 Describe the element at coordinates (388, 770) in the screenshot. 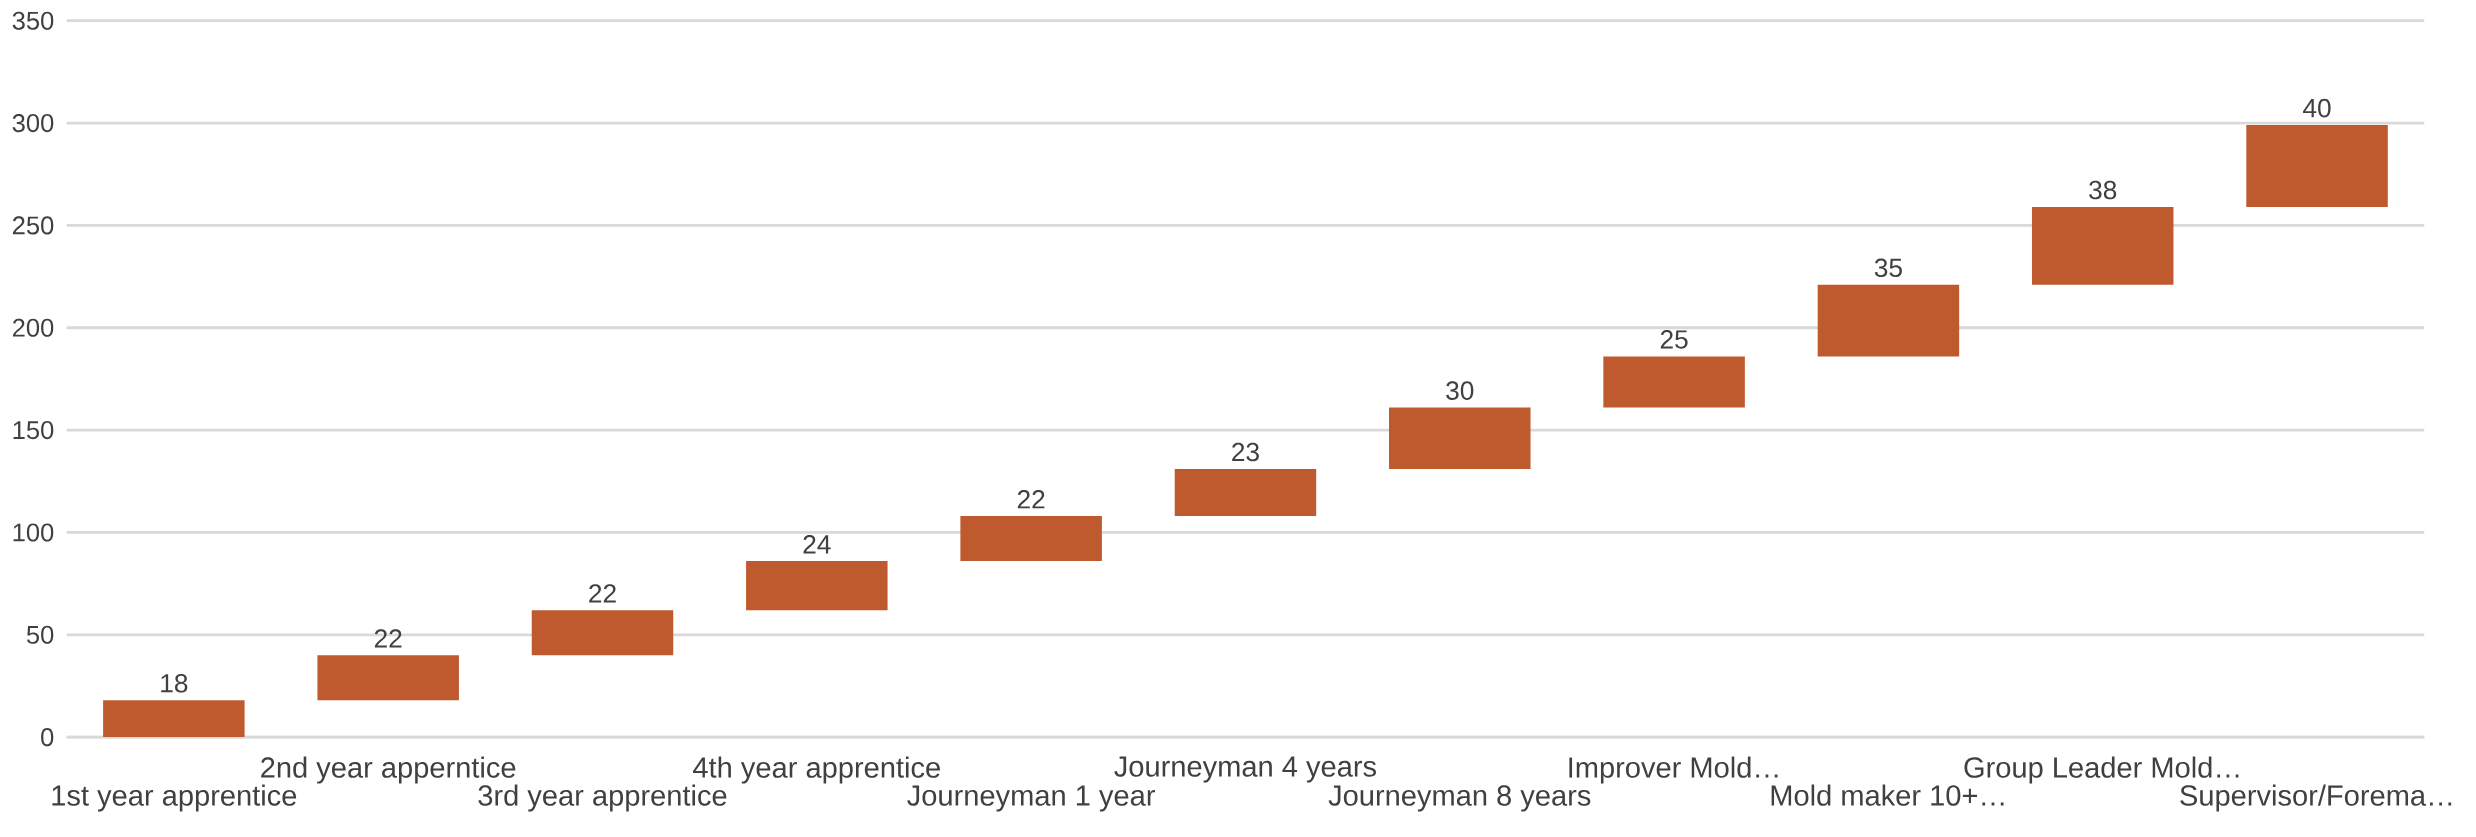

I see `x-tick-label: 2nd year apperntice` at that location.